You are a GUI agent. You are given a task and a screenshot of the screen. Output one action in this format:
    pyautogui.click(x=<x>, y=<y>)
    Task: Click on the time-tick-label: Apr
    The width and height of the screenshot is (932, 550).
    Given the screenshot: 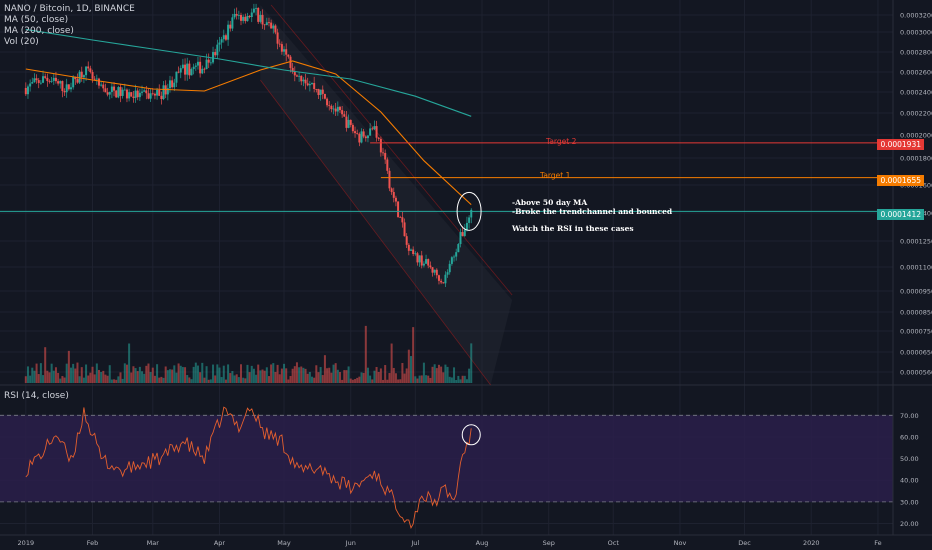 What is the action you would take?
    pyautogui.click(x=220, y=543)
    